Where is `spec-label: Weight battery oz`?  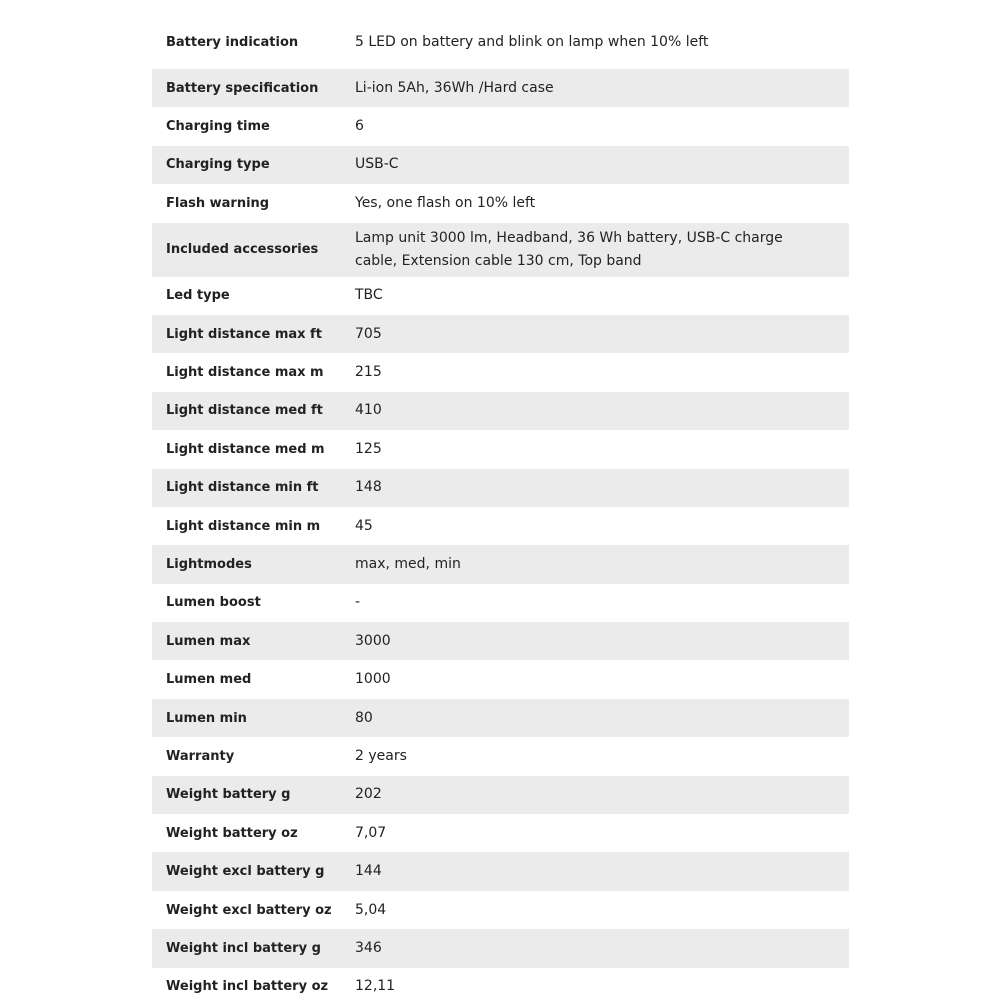
spec-label: Weight battery oz is located at coordinates (232, 833).